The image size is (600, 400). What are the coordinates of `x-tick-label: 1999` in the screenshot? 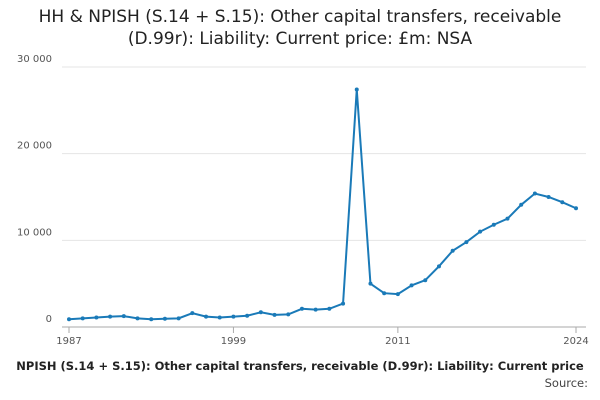 It's located at (233, 341).